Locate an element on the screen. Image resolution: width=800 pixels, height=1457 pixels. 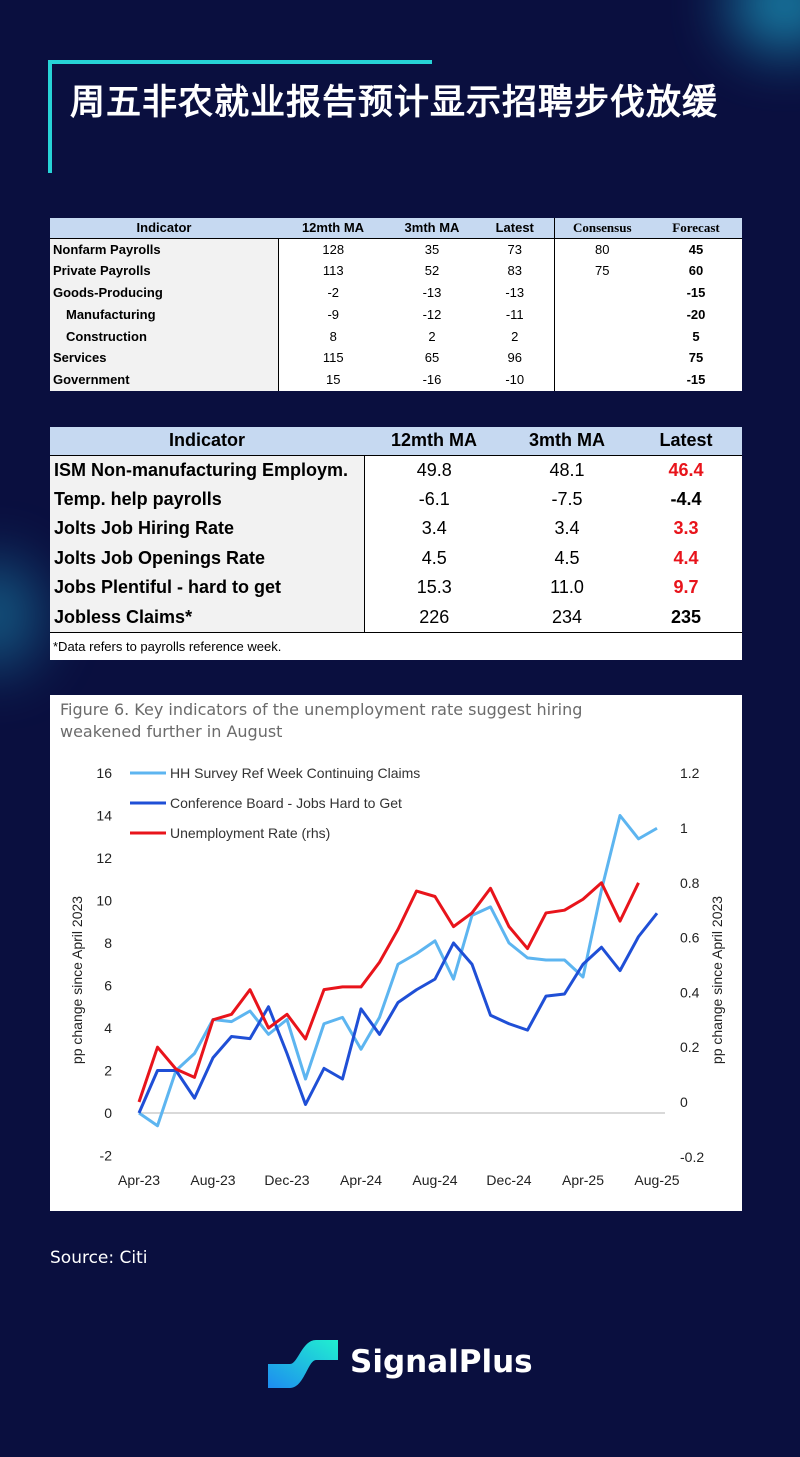
y-tick-label: -2 is located at coordinates (106, 1156).